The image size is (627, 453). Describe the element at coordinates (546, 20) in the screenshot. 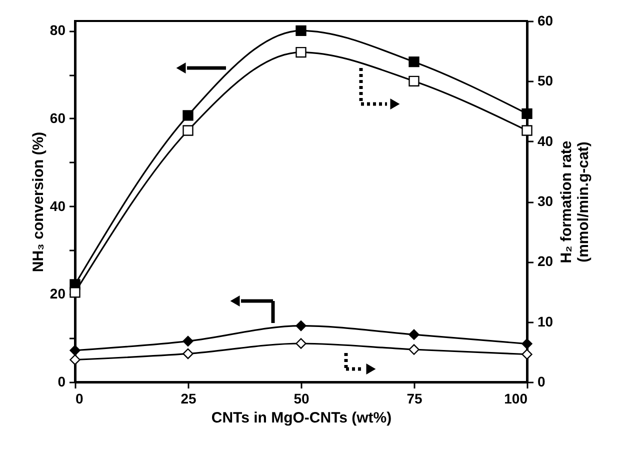

I see `y2-tick-label: 60` at that location.